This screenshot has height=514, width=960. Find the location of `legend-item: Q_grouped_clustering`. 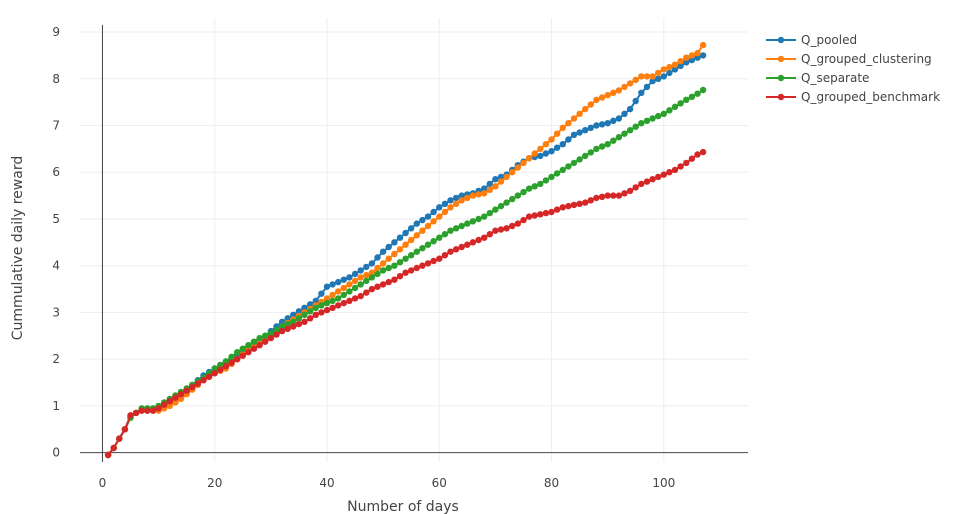

legend-item: Q_grouped_clustering is located at coordinates (849, 59).